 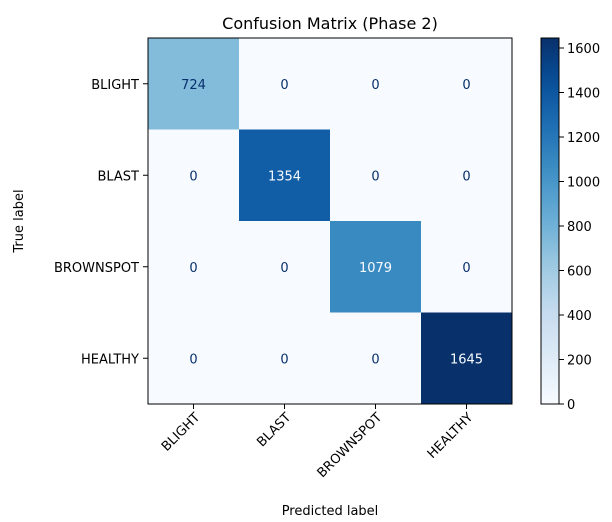 What do you see at coordinates (583, 49) in the screenshot?
I see `colorbar-tick-label: 1600` at bounding box center [583, 49].